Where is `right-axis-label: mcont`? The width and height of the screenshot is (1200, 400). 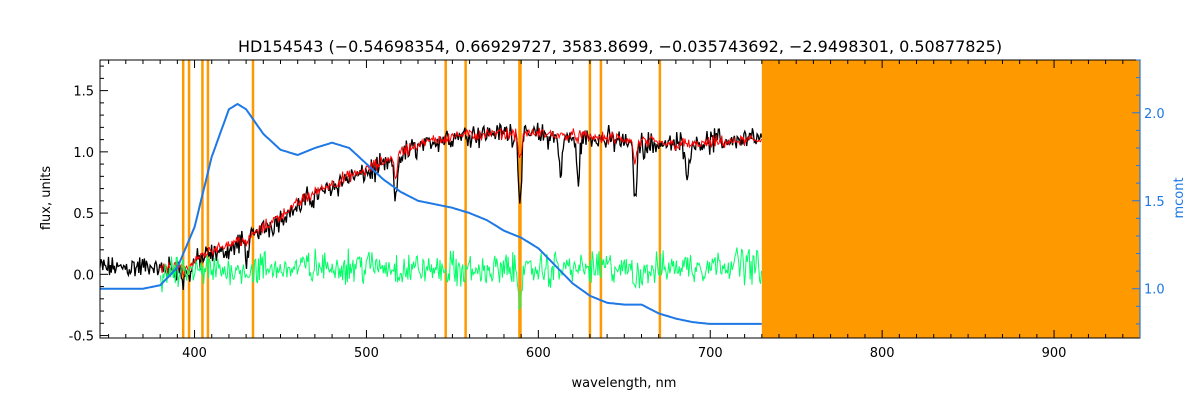 right-axis-label: mcont is located at coordinates (1179, 197).